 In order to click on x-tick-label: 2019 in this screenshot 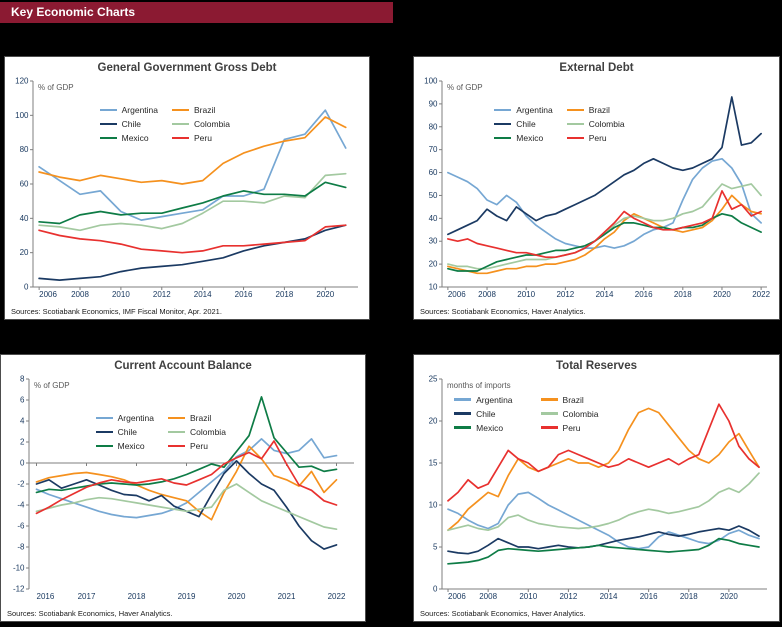, I will do `click(187, 596)`.